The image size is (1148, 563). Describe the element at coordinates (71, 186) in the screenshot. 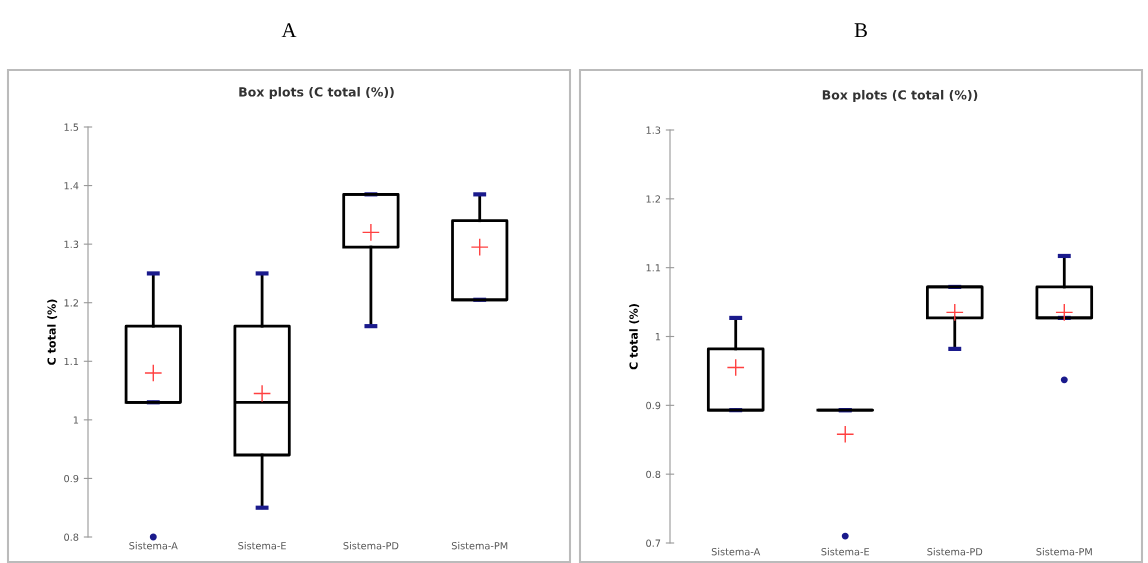

I see `y-tick-label: 1.4` at that location.